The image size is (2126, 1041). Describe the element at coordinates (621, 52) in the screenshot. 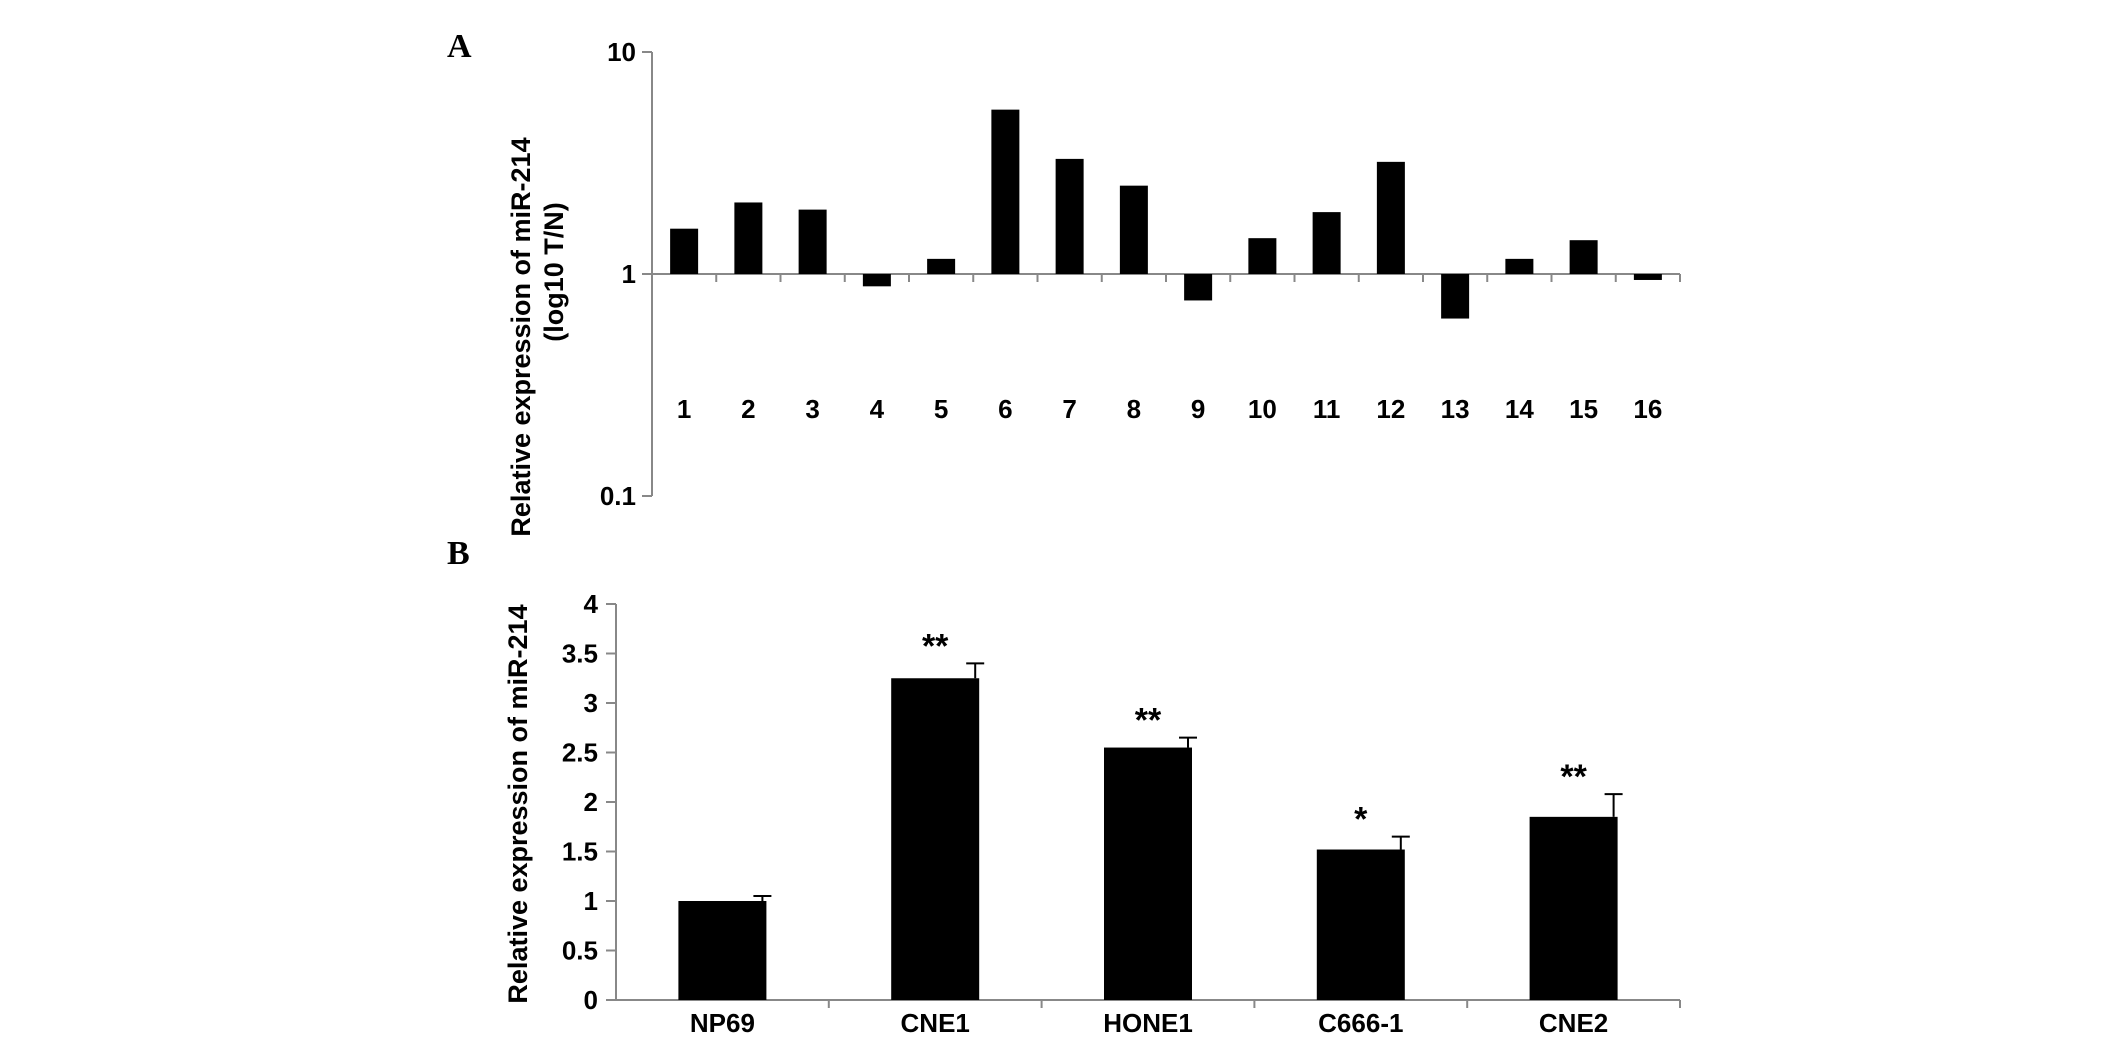

I see `panel-a-y-tick-label: 10` at that location.